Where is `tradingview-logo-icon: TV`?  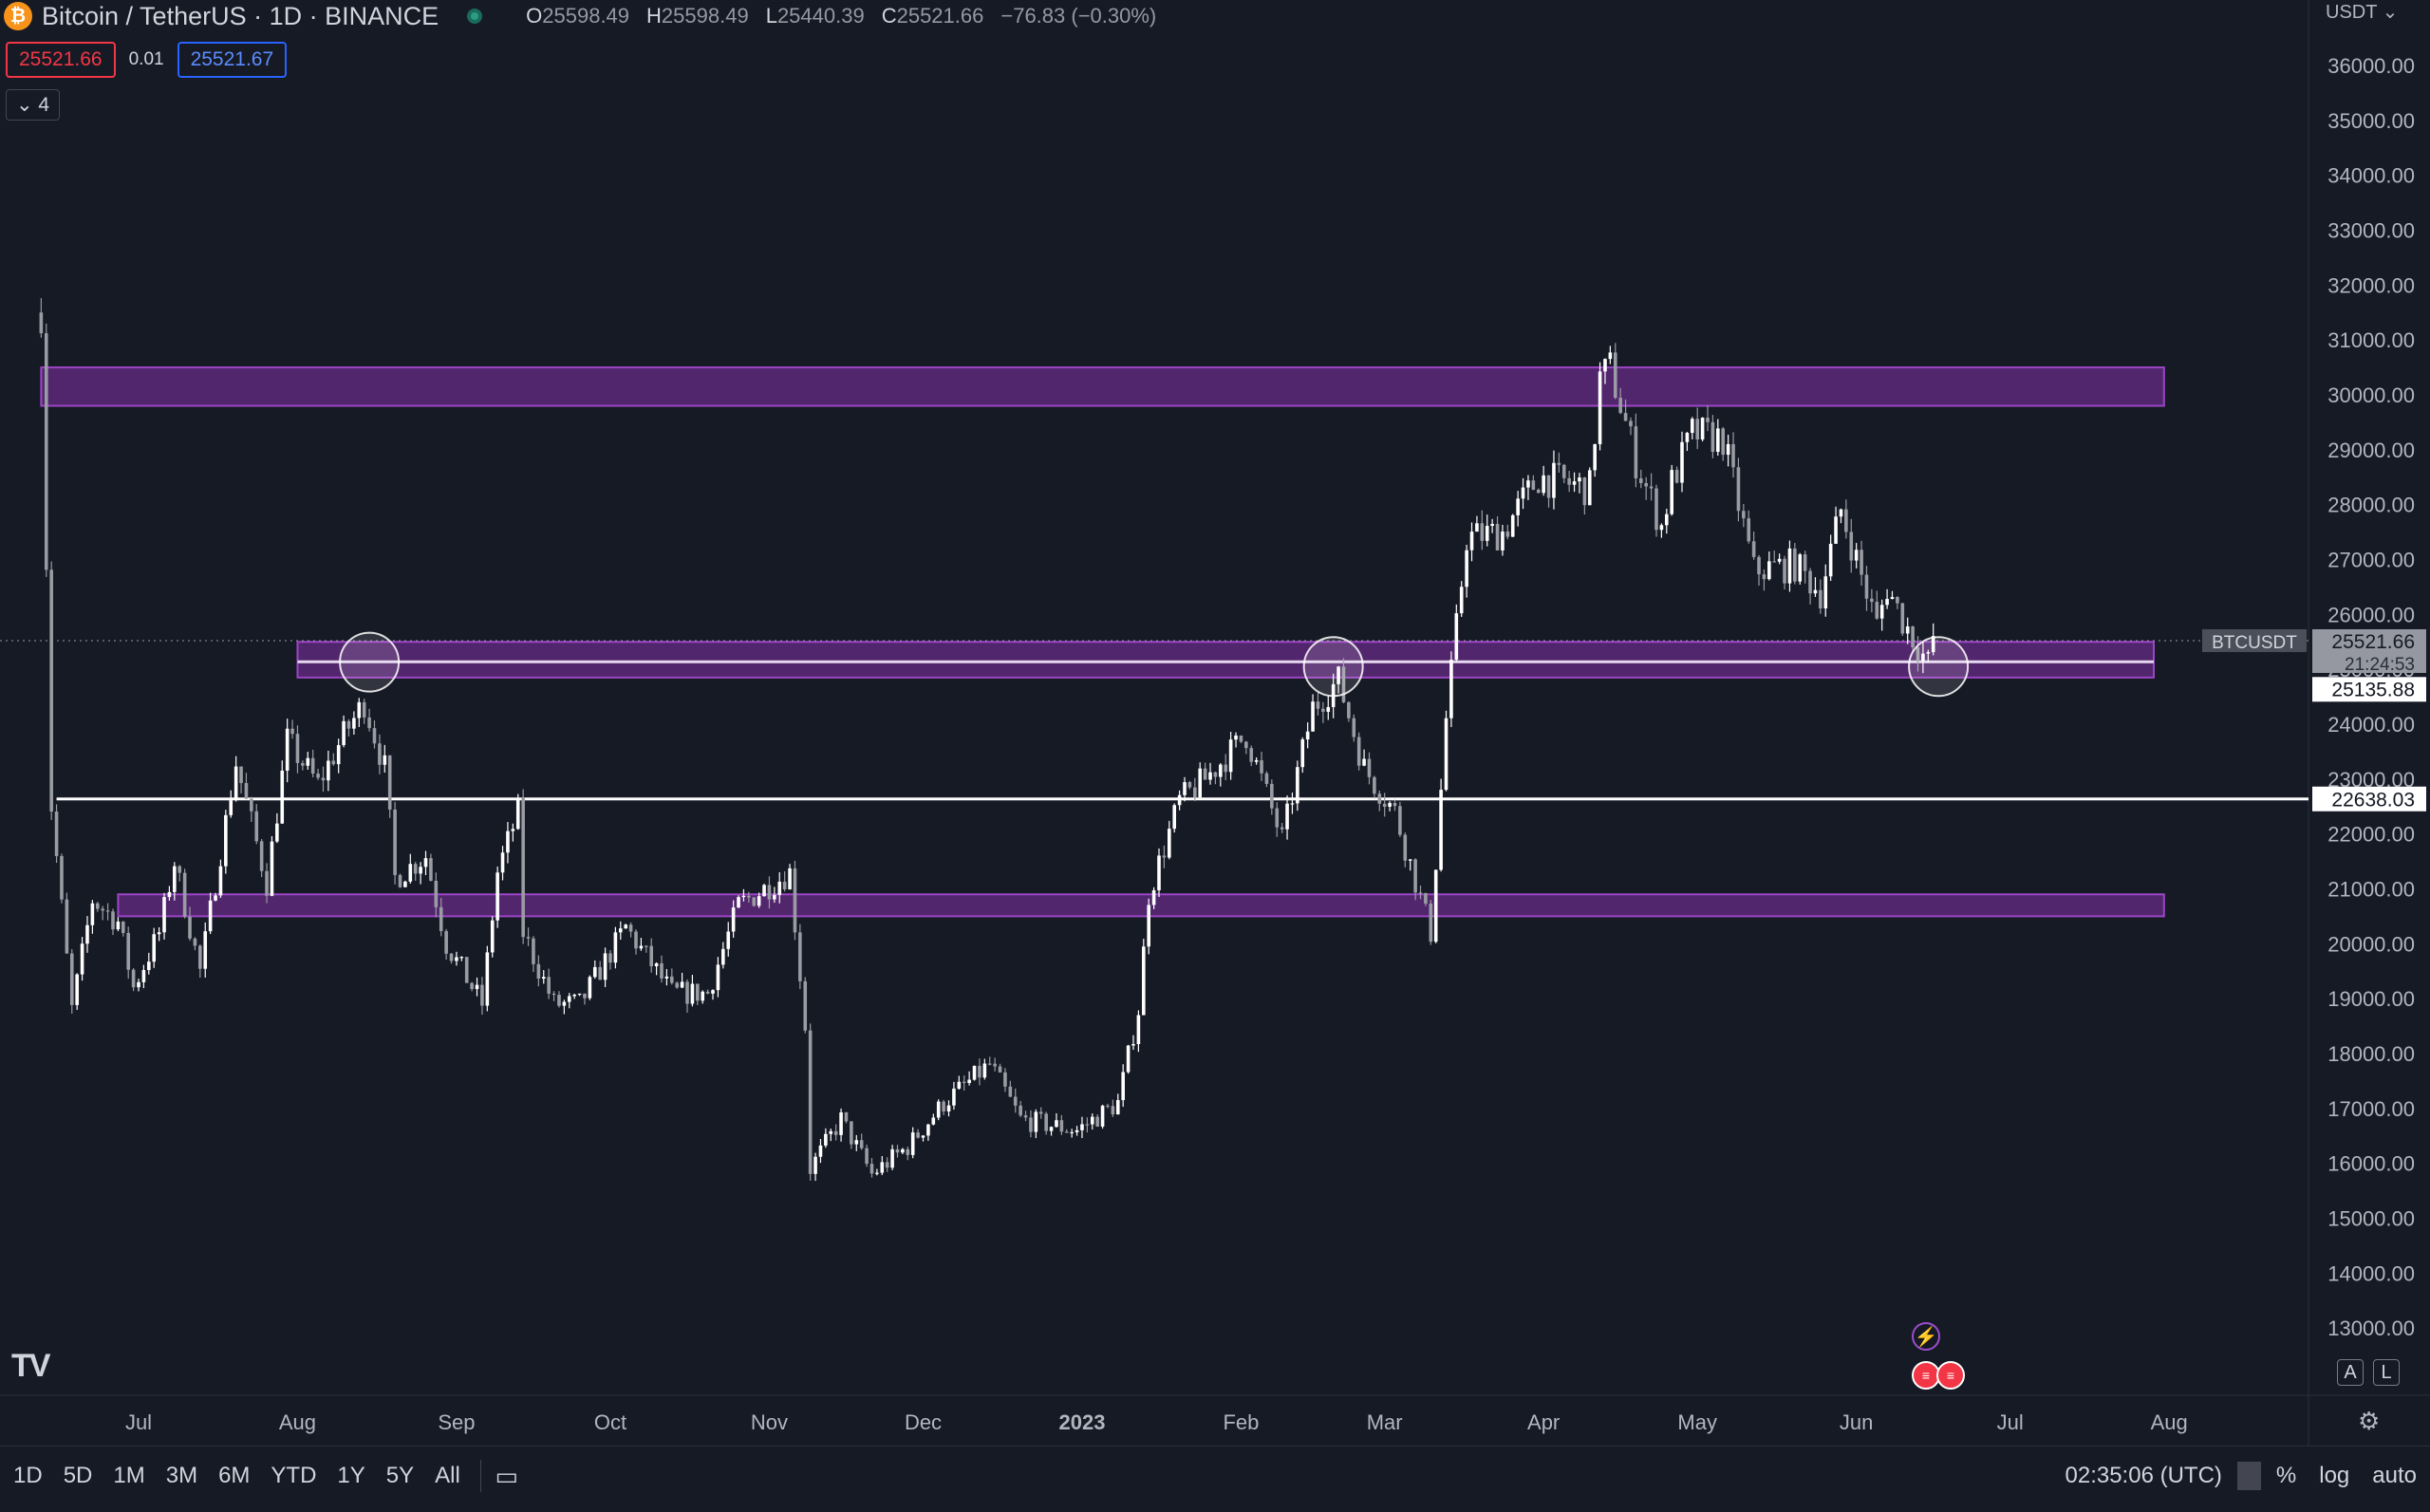 tradingview-logo-icon: TV is located at coordinates (31, 1366).